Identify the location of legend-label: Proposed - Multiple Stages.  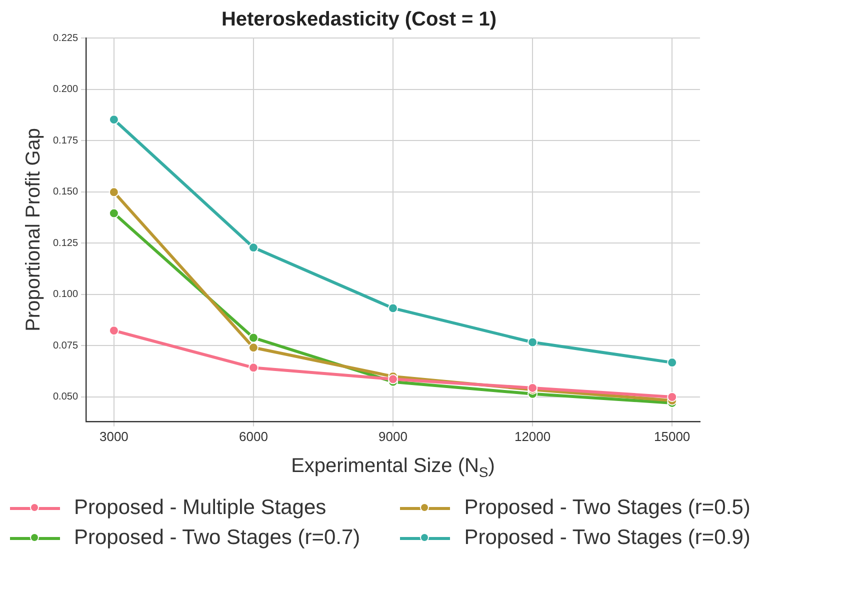
(200, 508).